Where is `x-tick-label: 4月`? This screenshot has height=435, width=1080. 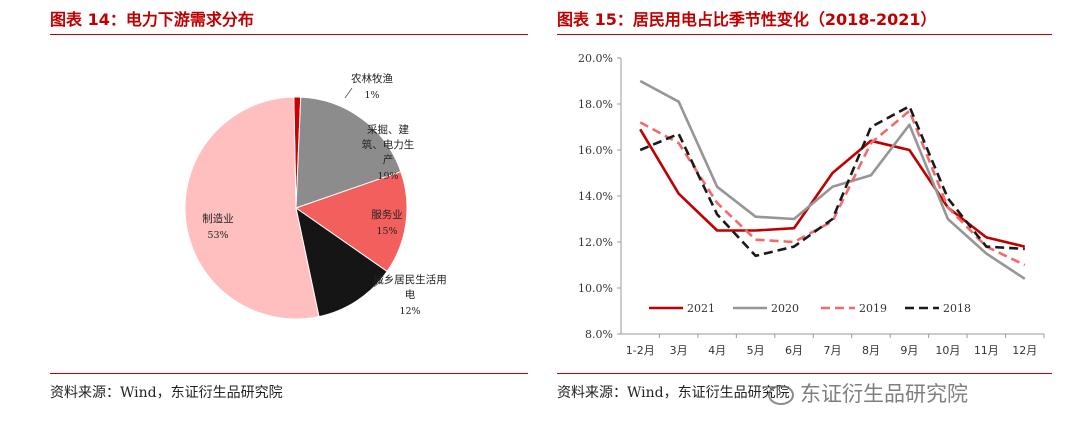 x-tick-label: 4月 is located at coordinates (717, 350).